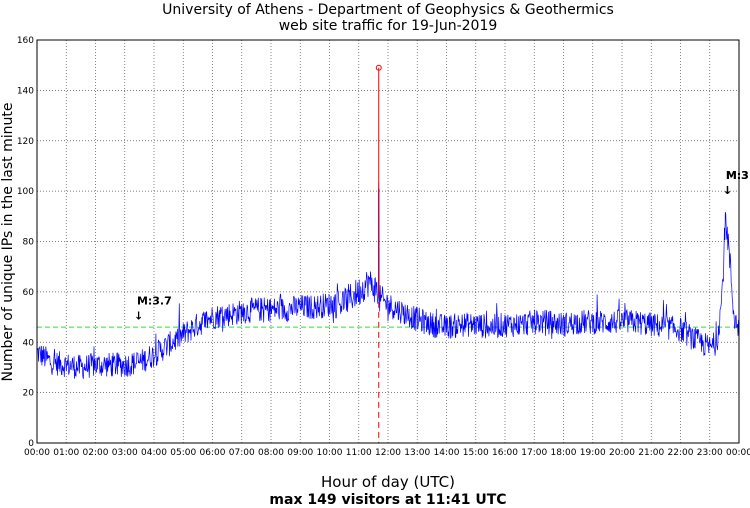  I want to click on x-tick-label: 05:00, so click(183, 453).